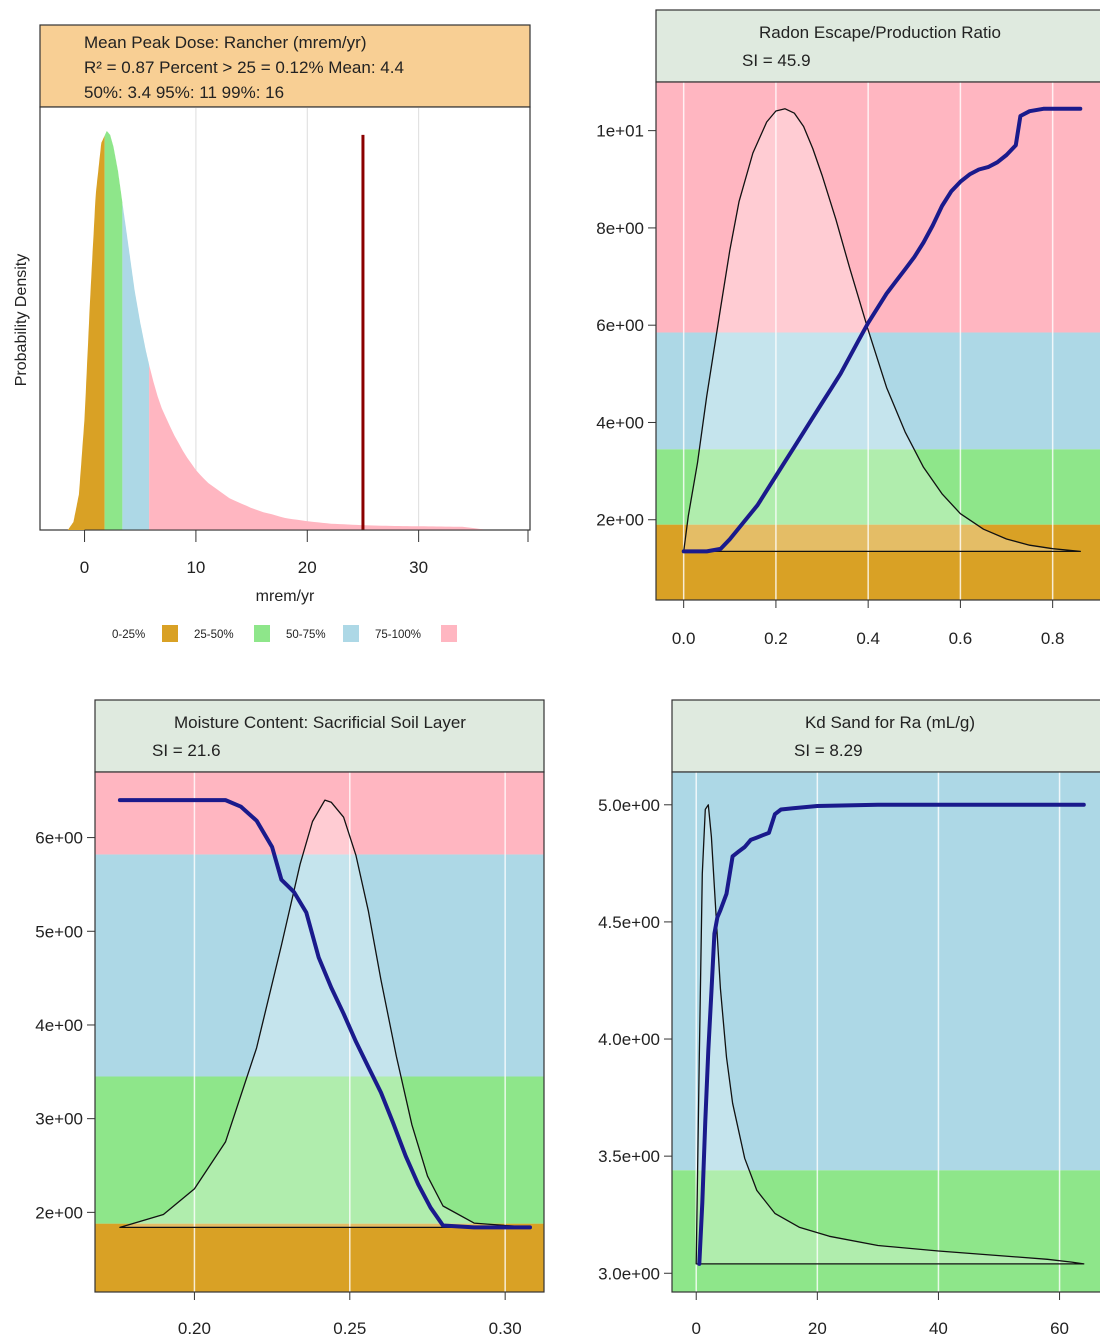  I want to click on radon-y-tick-label: 8e+00, so click(620, 228).